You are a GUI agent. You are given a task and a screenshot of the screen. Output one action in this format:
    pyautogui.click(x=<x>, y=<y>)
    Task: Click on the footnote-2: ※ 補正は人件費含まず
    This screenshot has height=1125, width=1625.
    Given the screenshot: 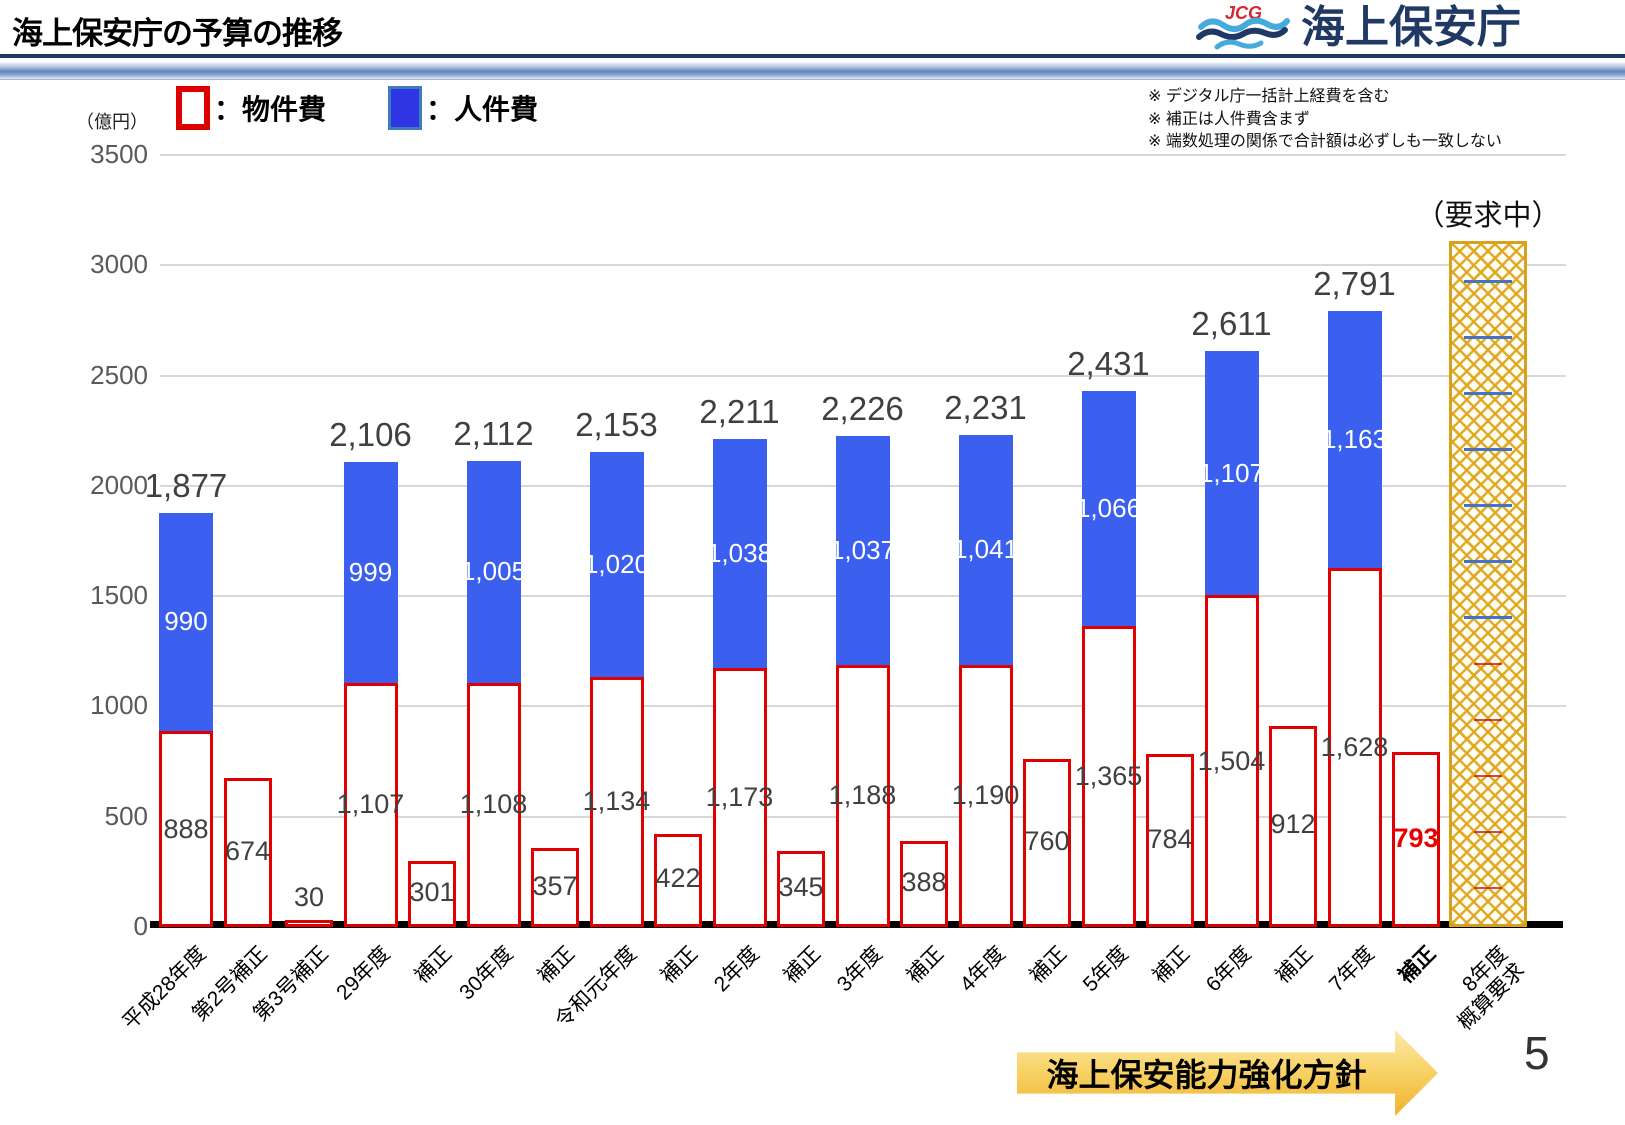 What is the action you would take?
    pyautogui.click(x=1229, y=119)
    